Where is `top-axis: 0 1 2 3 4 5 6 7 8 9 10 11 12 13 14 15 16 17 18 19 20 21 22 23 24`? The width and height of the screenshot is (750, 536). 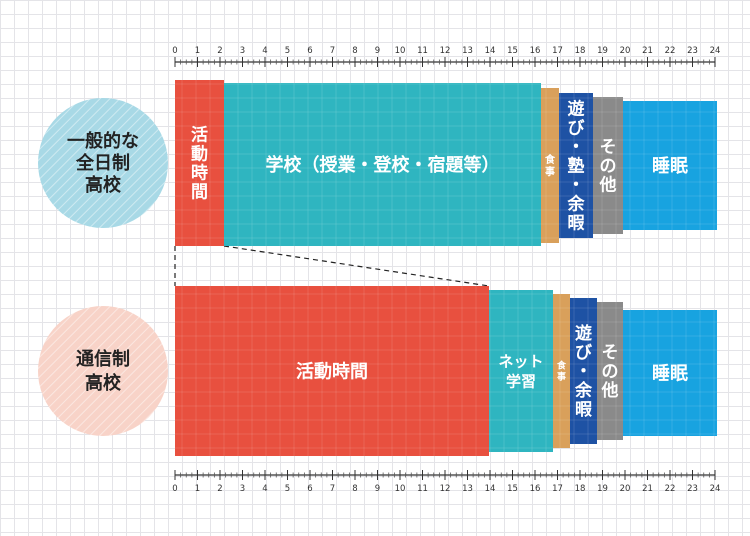
top-axis: 0 1 2 3 4 5 6 7 8 9 10 11 12 13 14 15 16 17 18 19 20 21 22 23 24 is located at coordinates (446, 56).